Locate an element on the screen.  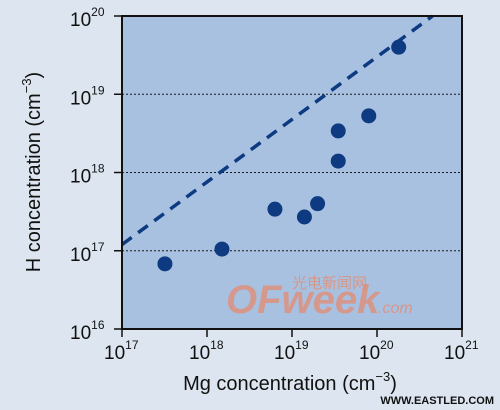
x-tick-label: 1020 is located at coordinates (376, 351).